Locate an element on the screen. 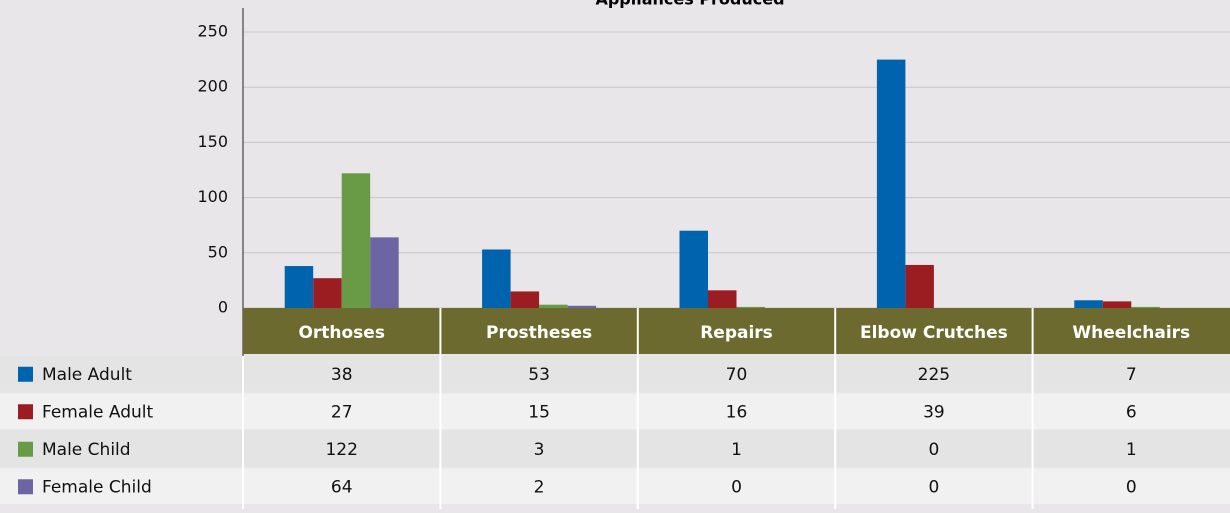  table-cell: 64 is located at coordinates (342, 487).